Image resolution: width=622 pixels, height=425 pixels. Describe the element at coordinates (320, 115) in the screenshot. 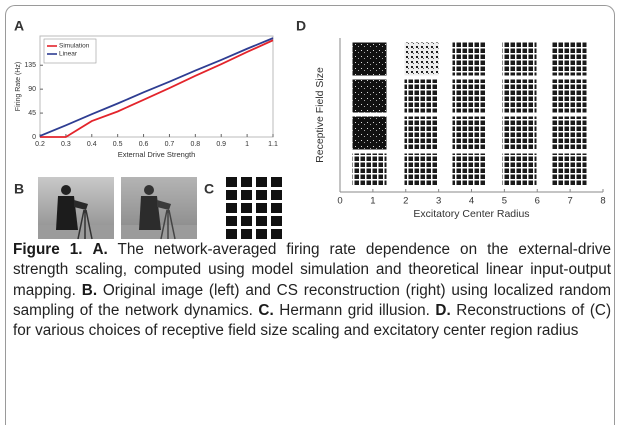

I see `y-axis-label: Receptive Field Size` at that location.